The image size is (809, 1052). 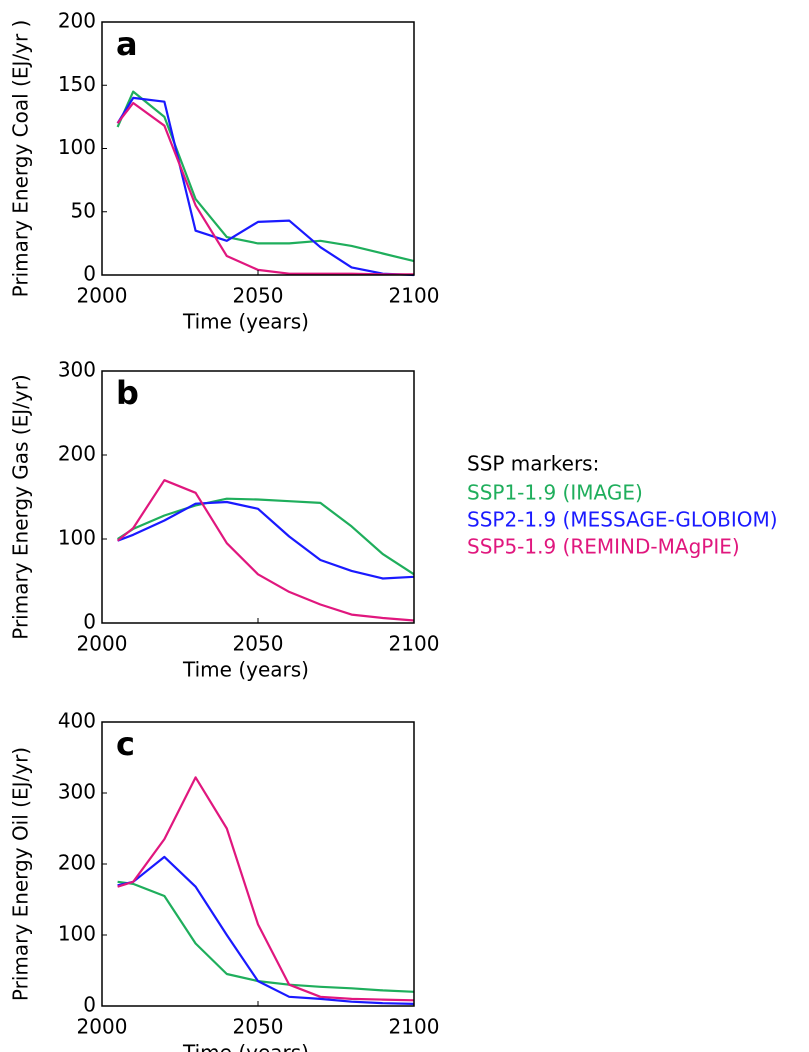 What do you see at coordinates (21, 159) in the screenshot?
I see `y-axis-label: Primary Energy Coal (EJ/yr )` at bounding box center [21, 159].